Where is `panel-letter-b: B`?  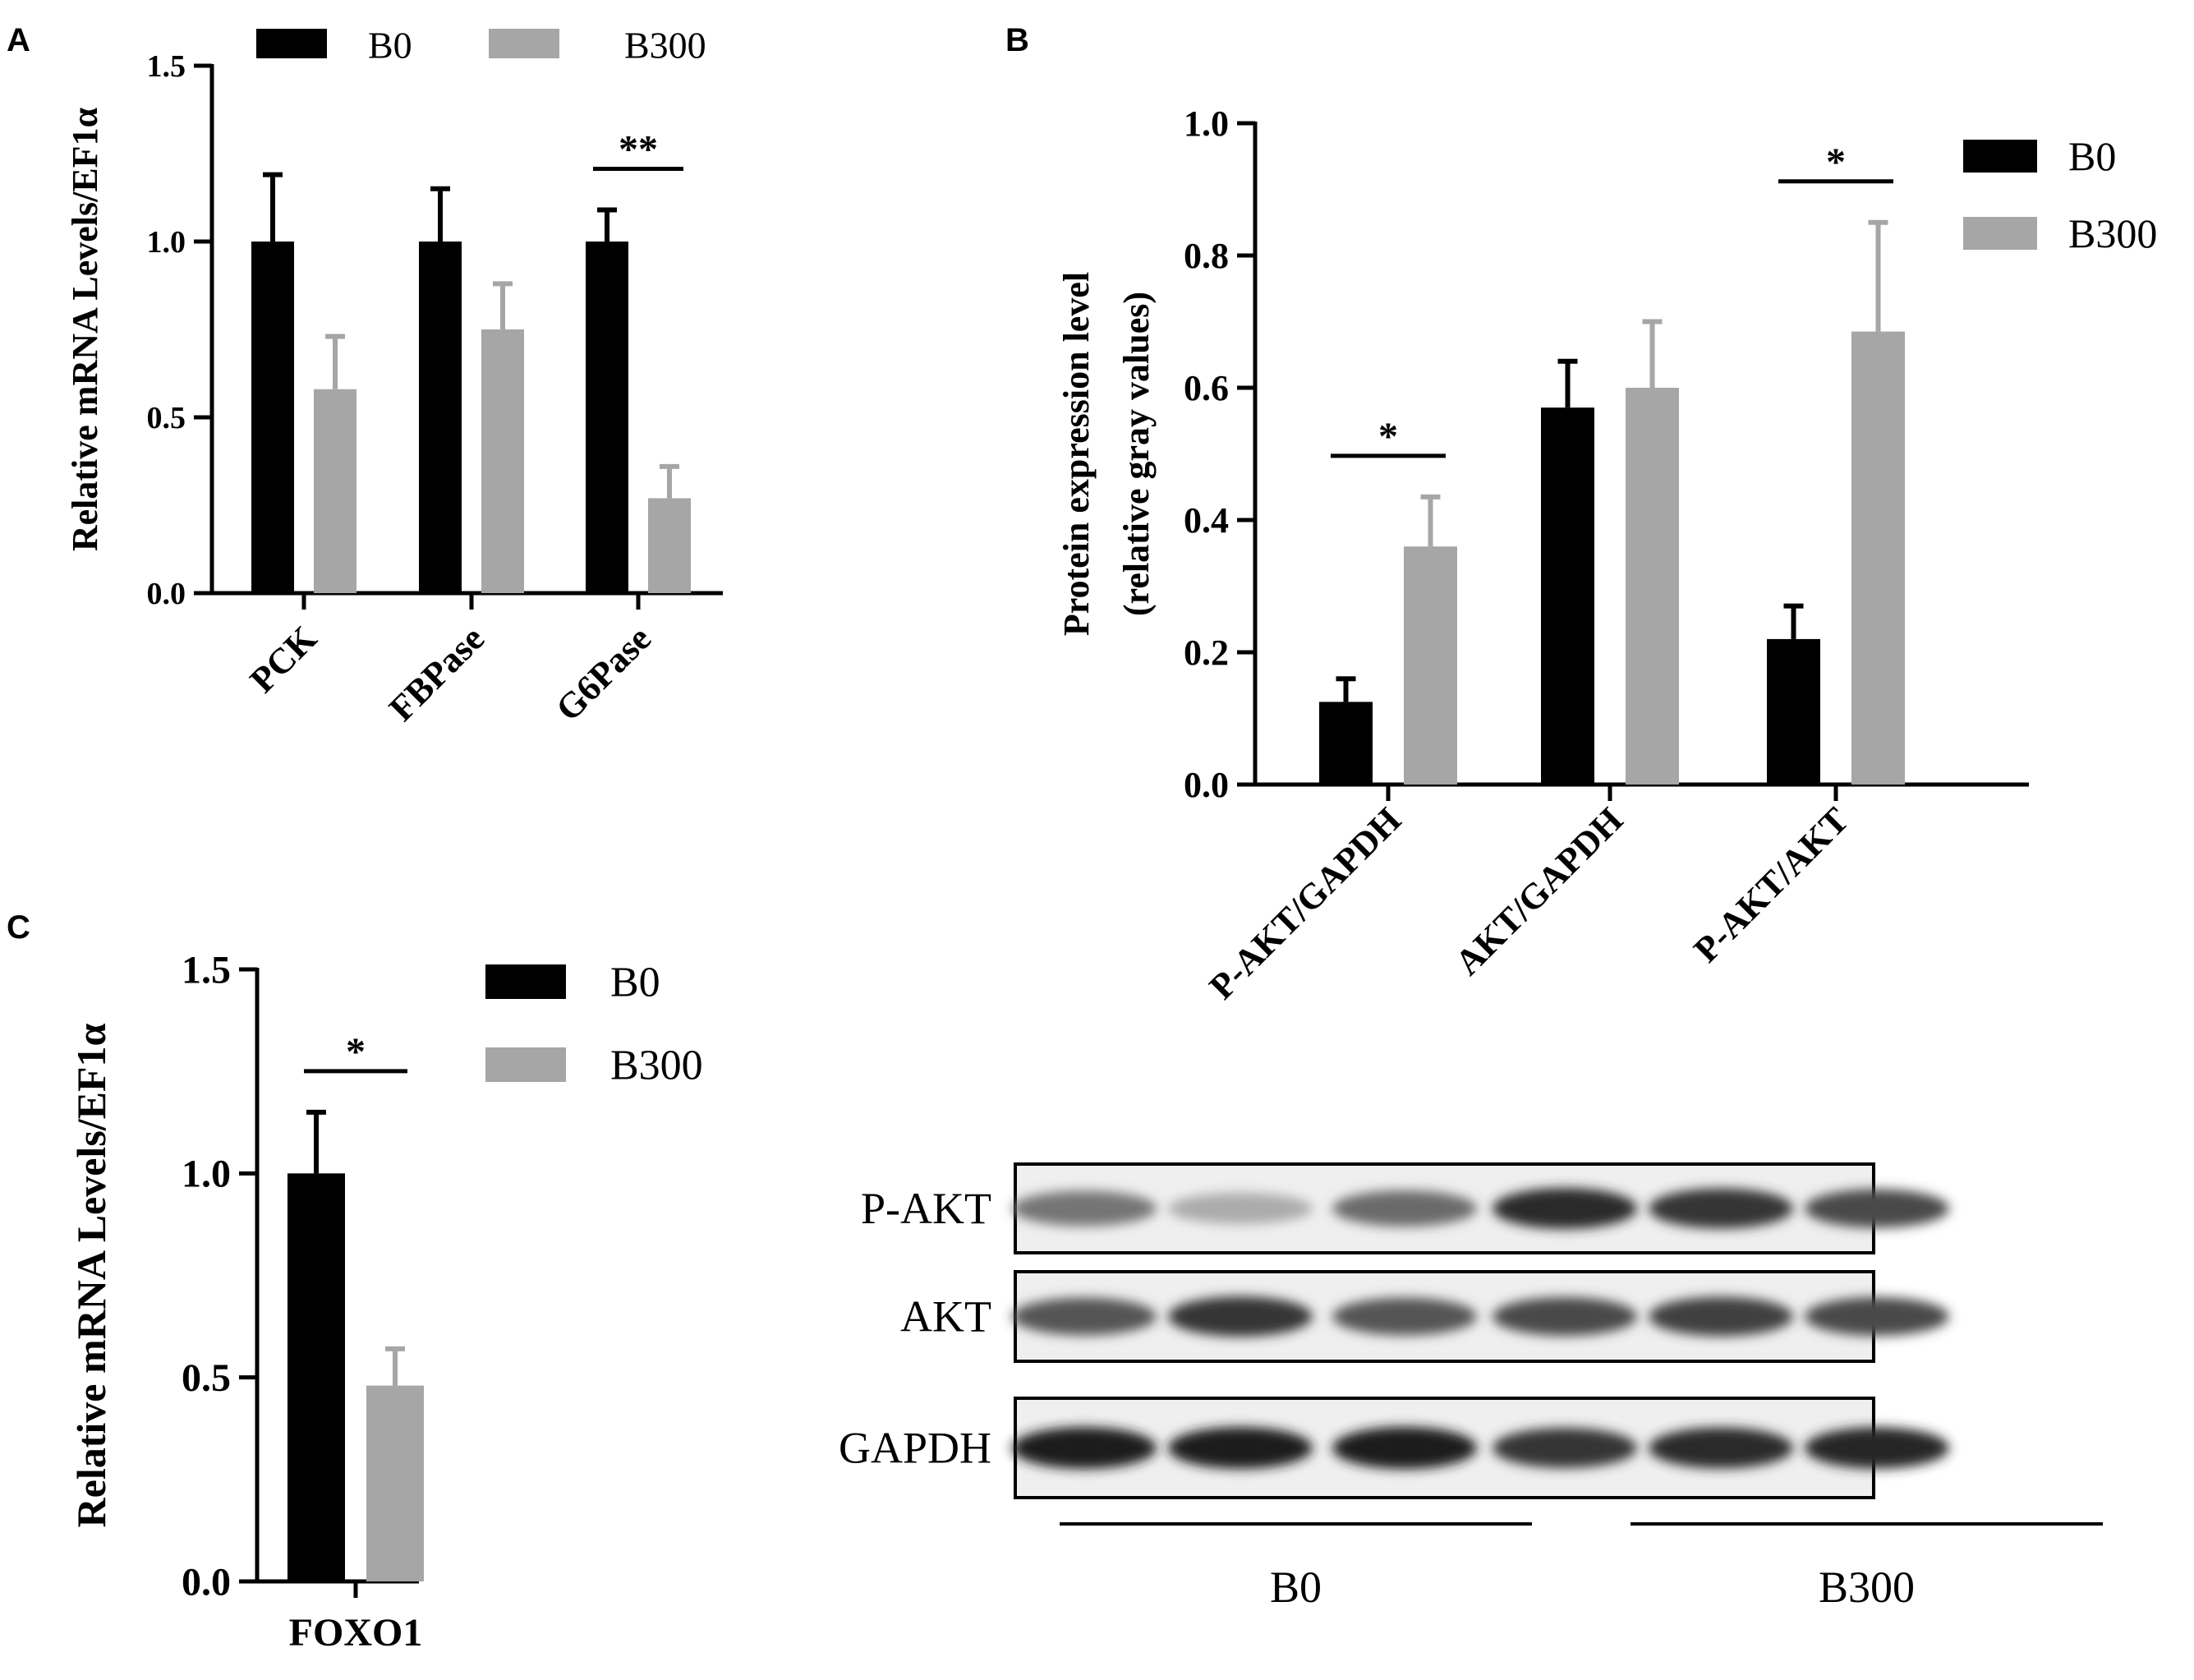 panel-letter-b: B is located at coordinates (1017, 40).